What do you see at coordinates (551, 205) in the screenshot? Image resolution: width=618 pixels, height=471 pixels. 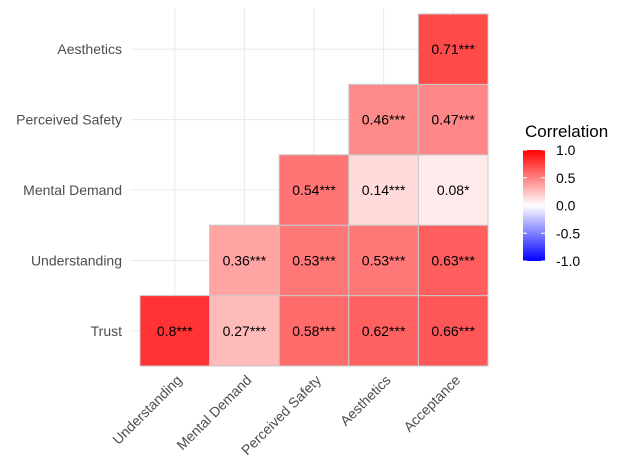 I see `legend-ticks: 1.0 0.5 0.0 -0.5 -1.0` at bounding box center [551, 205].